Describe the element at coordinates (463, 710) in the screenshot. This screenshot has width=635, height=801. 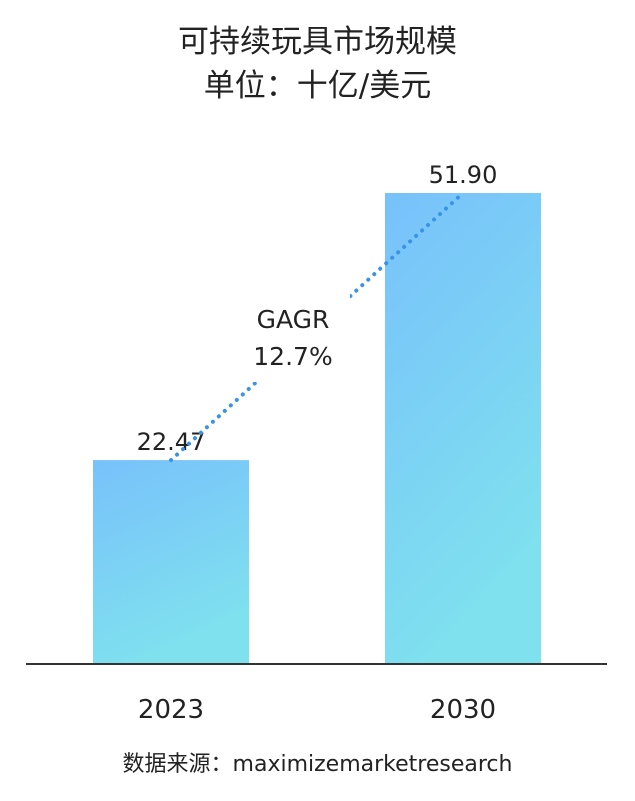
I see `x-tick-label-2030: 2030` at that location.